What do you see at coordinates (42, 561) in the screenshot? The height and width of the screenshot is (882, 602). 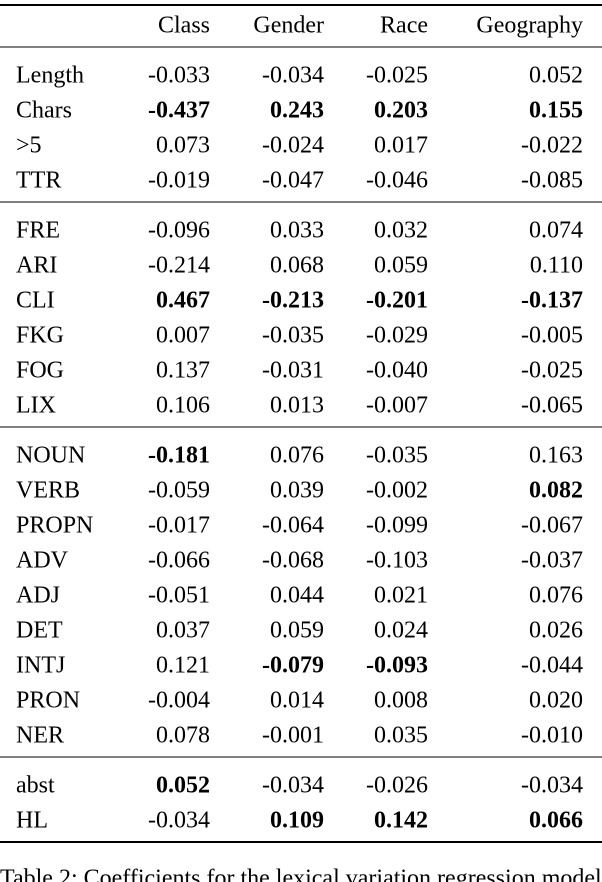 I see `row-label: ADV` at bounding box center [42, 561].